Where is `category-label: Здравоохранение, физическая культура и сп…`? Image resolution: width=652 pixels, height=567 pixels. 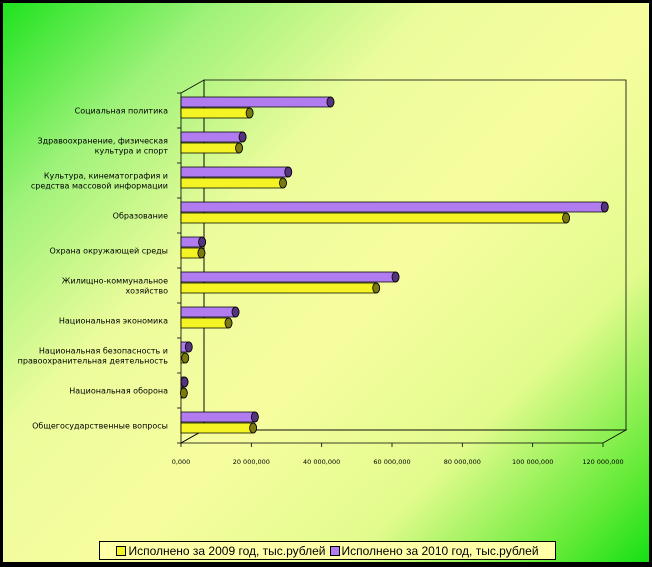 category-label: Здравоохранение, физическая культура и сп… is located at coordinates (102, 146).